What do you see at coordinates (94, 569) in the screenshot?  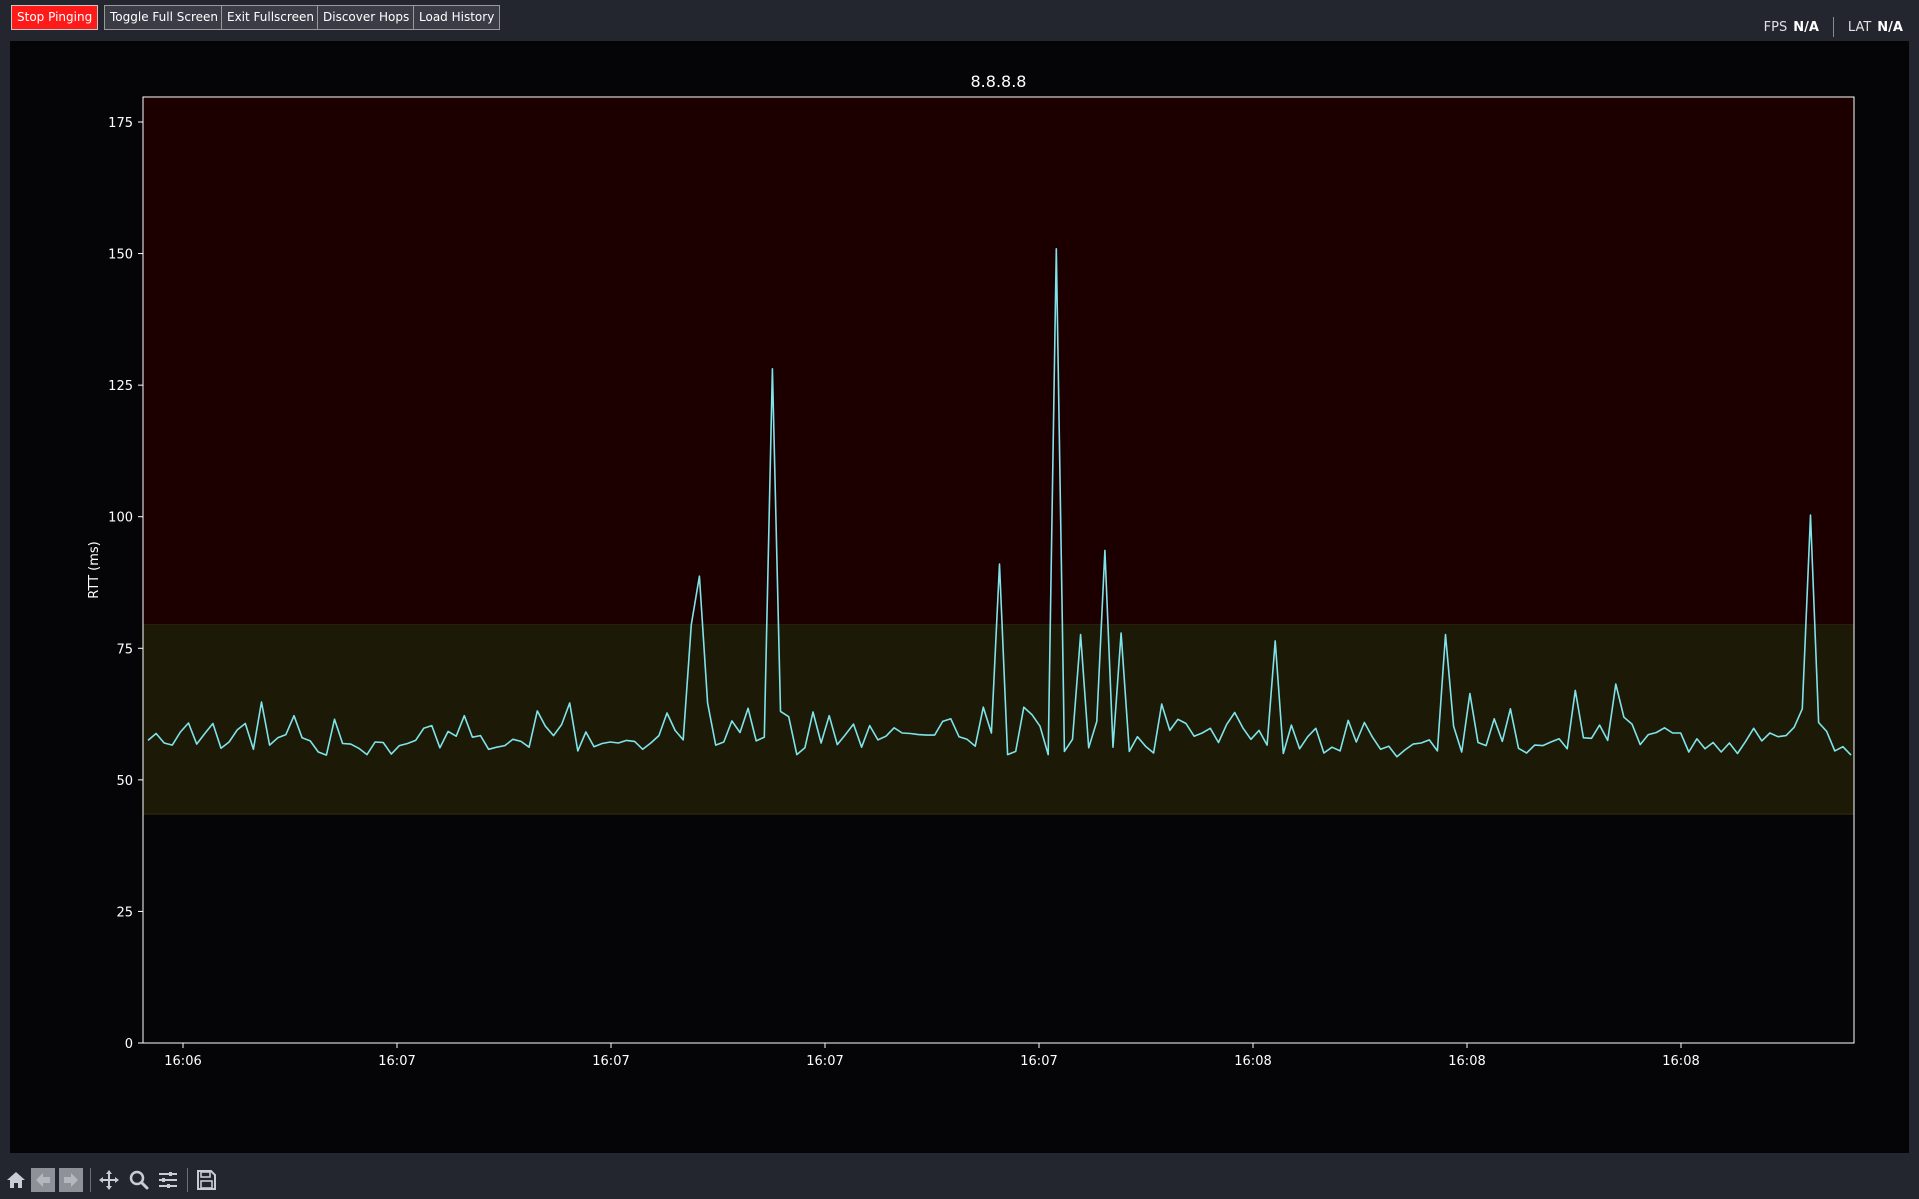 I see `y-axis-label: RTT (ms)` at bounding box center [94, 569].